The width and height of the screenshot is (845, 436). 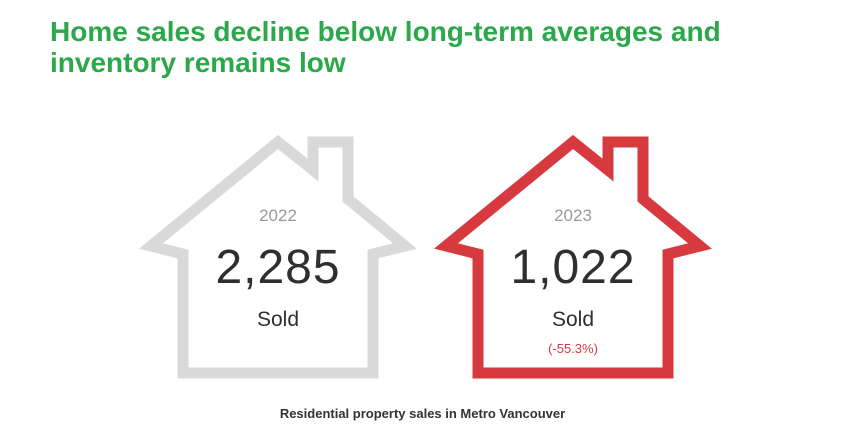 What do you see at coordinates (573, 319) in the screenshot?
I see `sold-label-2023: Sold` at bounding box center [573, 319].